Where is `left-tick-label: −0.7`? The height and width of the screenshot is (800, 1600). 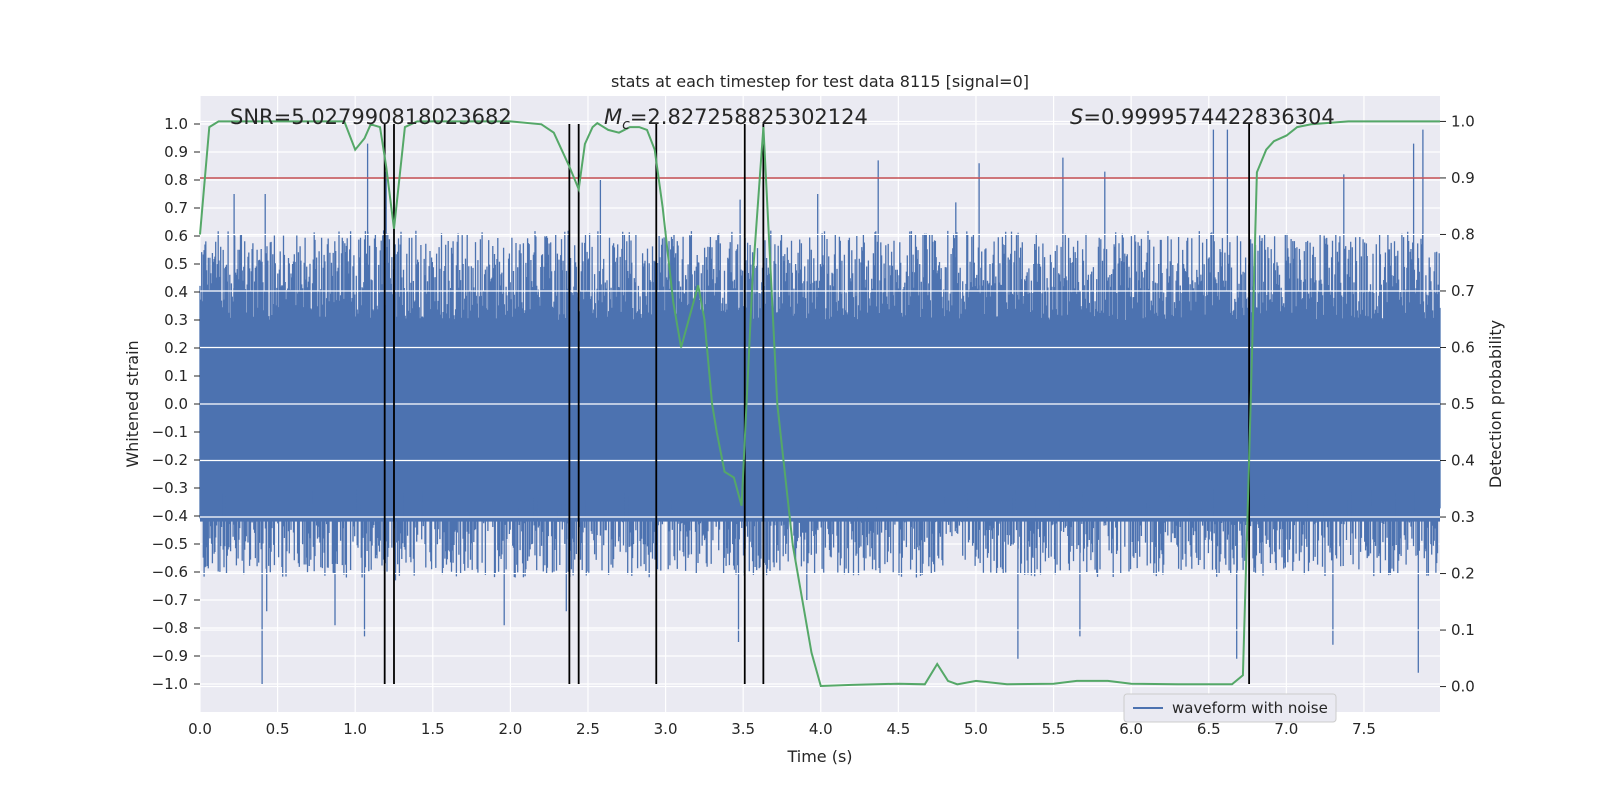 left-tick-label: −0.7 is located at coordinates (170, 600).